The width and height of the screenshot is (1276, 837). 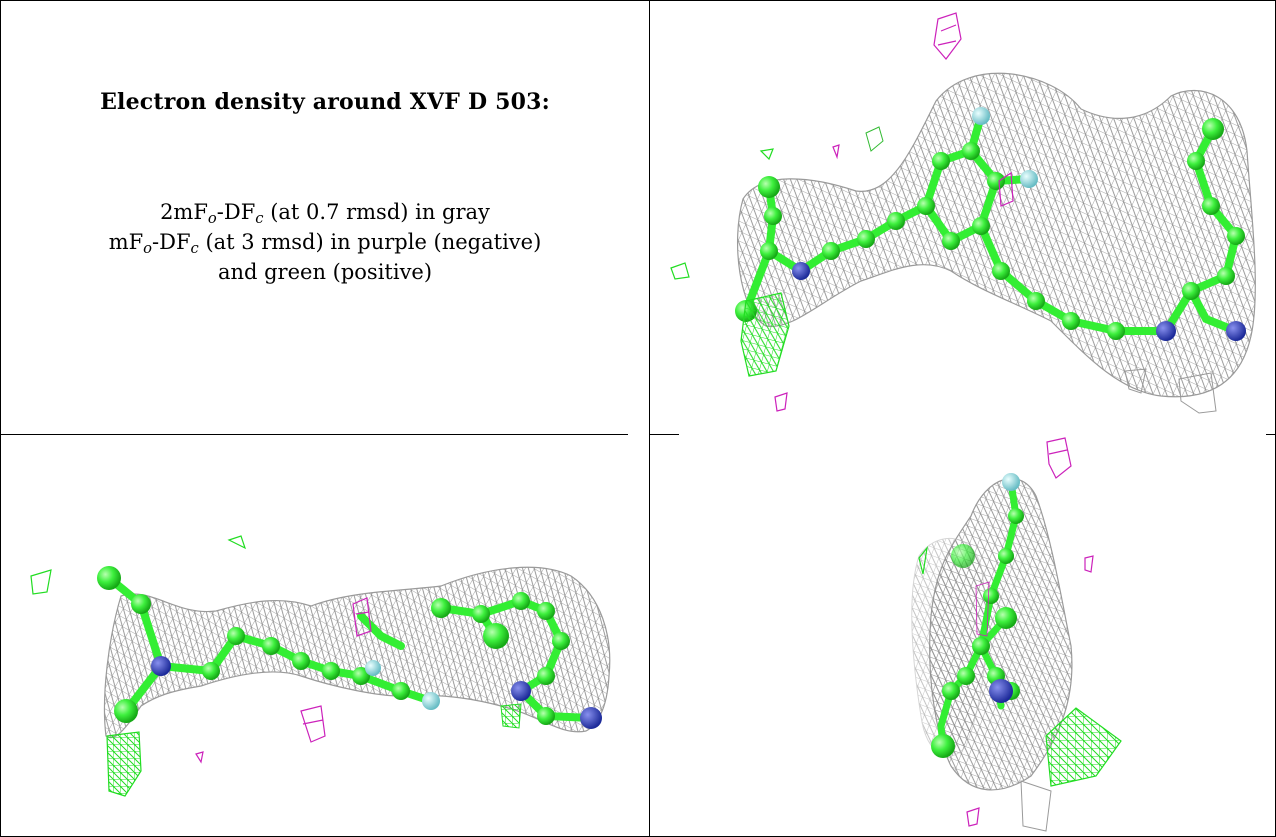 I want to click on table-divider-vertical, so click(x=649, y=418).